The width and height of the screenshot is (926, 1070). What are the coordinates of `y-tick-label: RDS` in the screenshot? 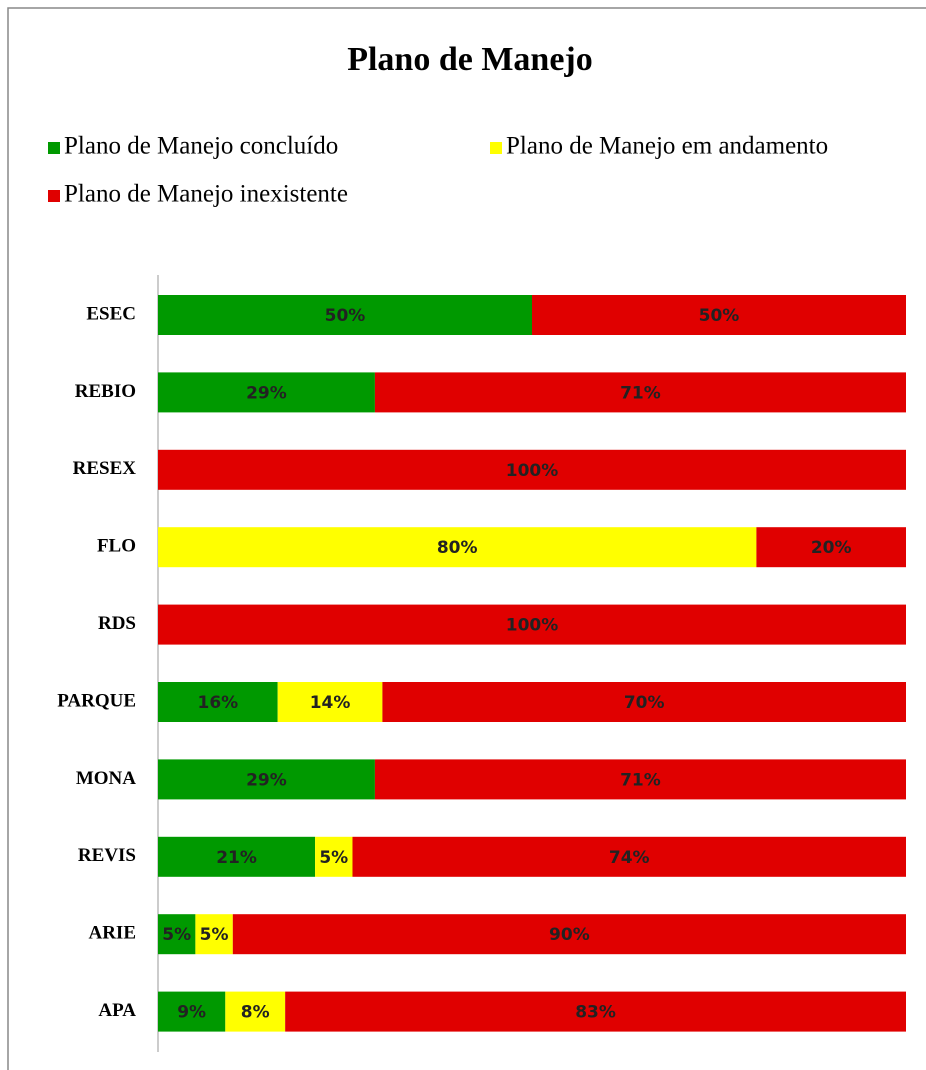 It's located at (117, 623).